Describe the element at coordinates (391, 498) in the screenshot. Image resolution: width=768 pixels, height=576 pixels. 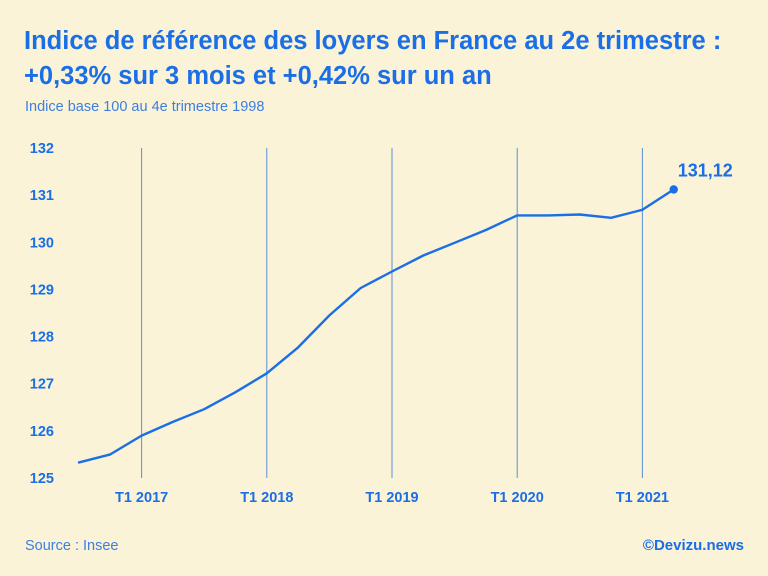
I see `x-tick-label: T1 2019` at that location.